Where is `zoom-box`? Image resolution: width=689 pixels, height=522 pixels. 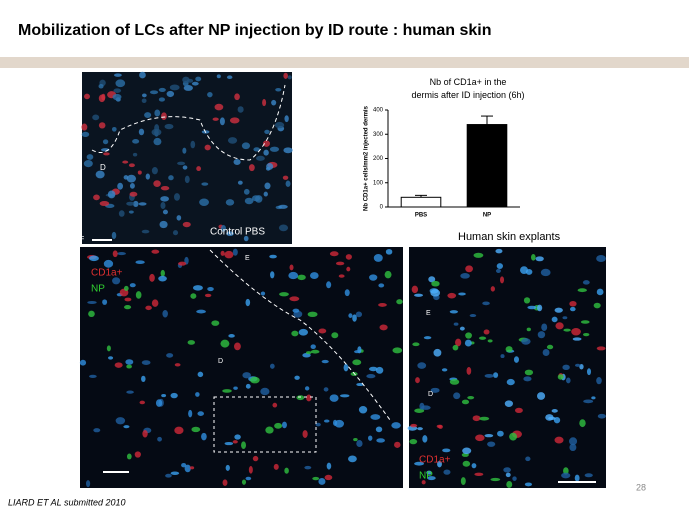 zoom-box is located at coordinates (265, 424).